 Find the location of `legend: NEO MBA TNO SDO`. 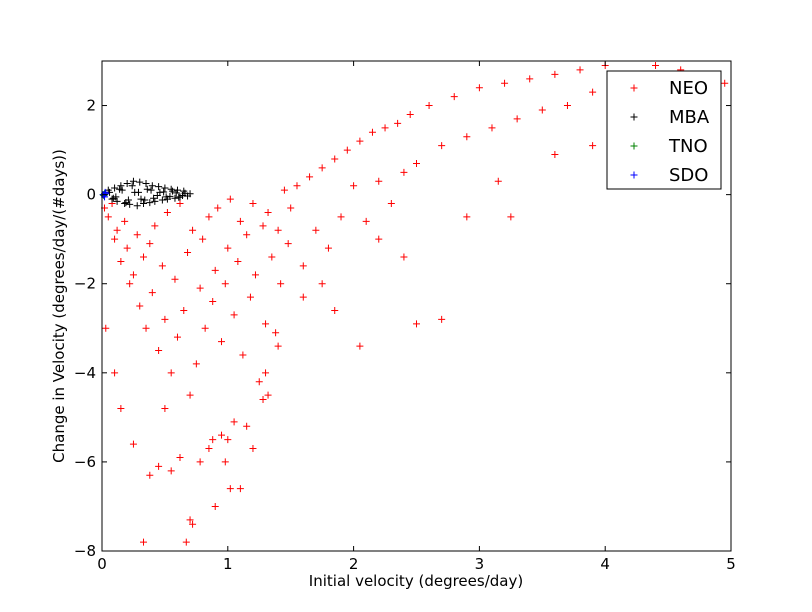

legend: NEO MBA TNO SDO is located at coordinates (664, 130).